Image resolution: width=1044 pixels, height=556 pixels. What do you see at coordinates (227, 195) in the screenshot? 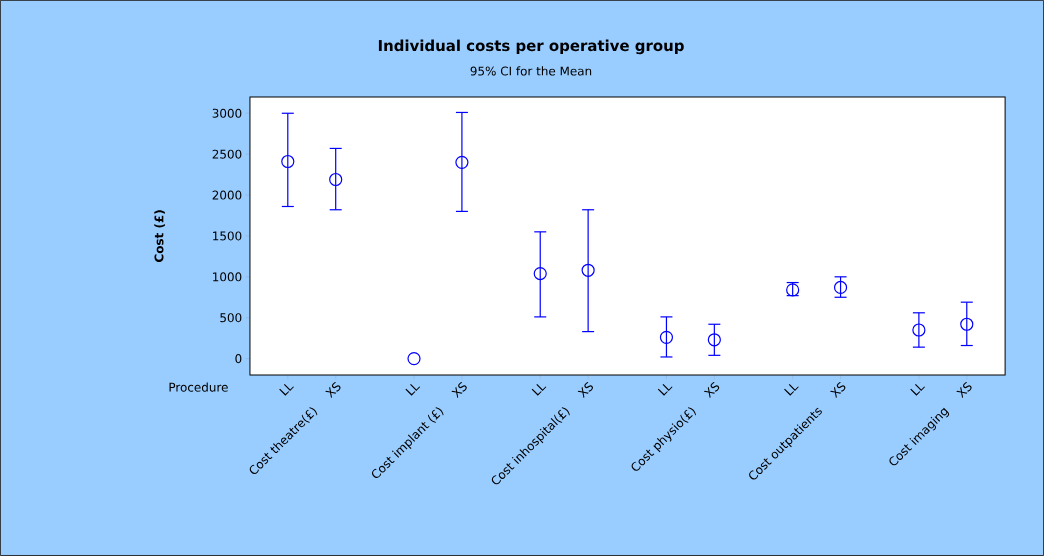
I see `y-tick-label: 2000` at bounding box center [227, 195].